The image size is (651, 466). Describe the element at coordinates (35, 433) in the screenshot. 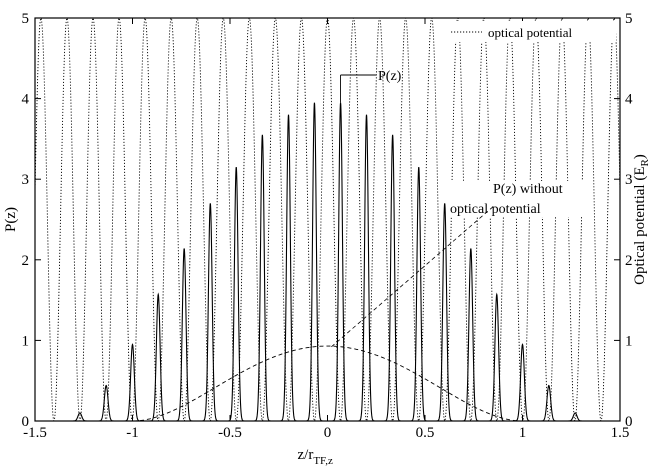

I see `x-tick-label: -1.5` at that location.